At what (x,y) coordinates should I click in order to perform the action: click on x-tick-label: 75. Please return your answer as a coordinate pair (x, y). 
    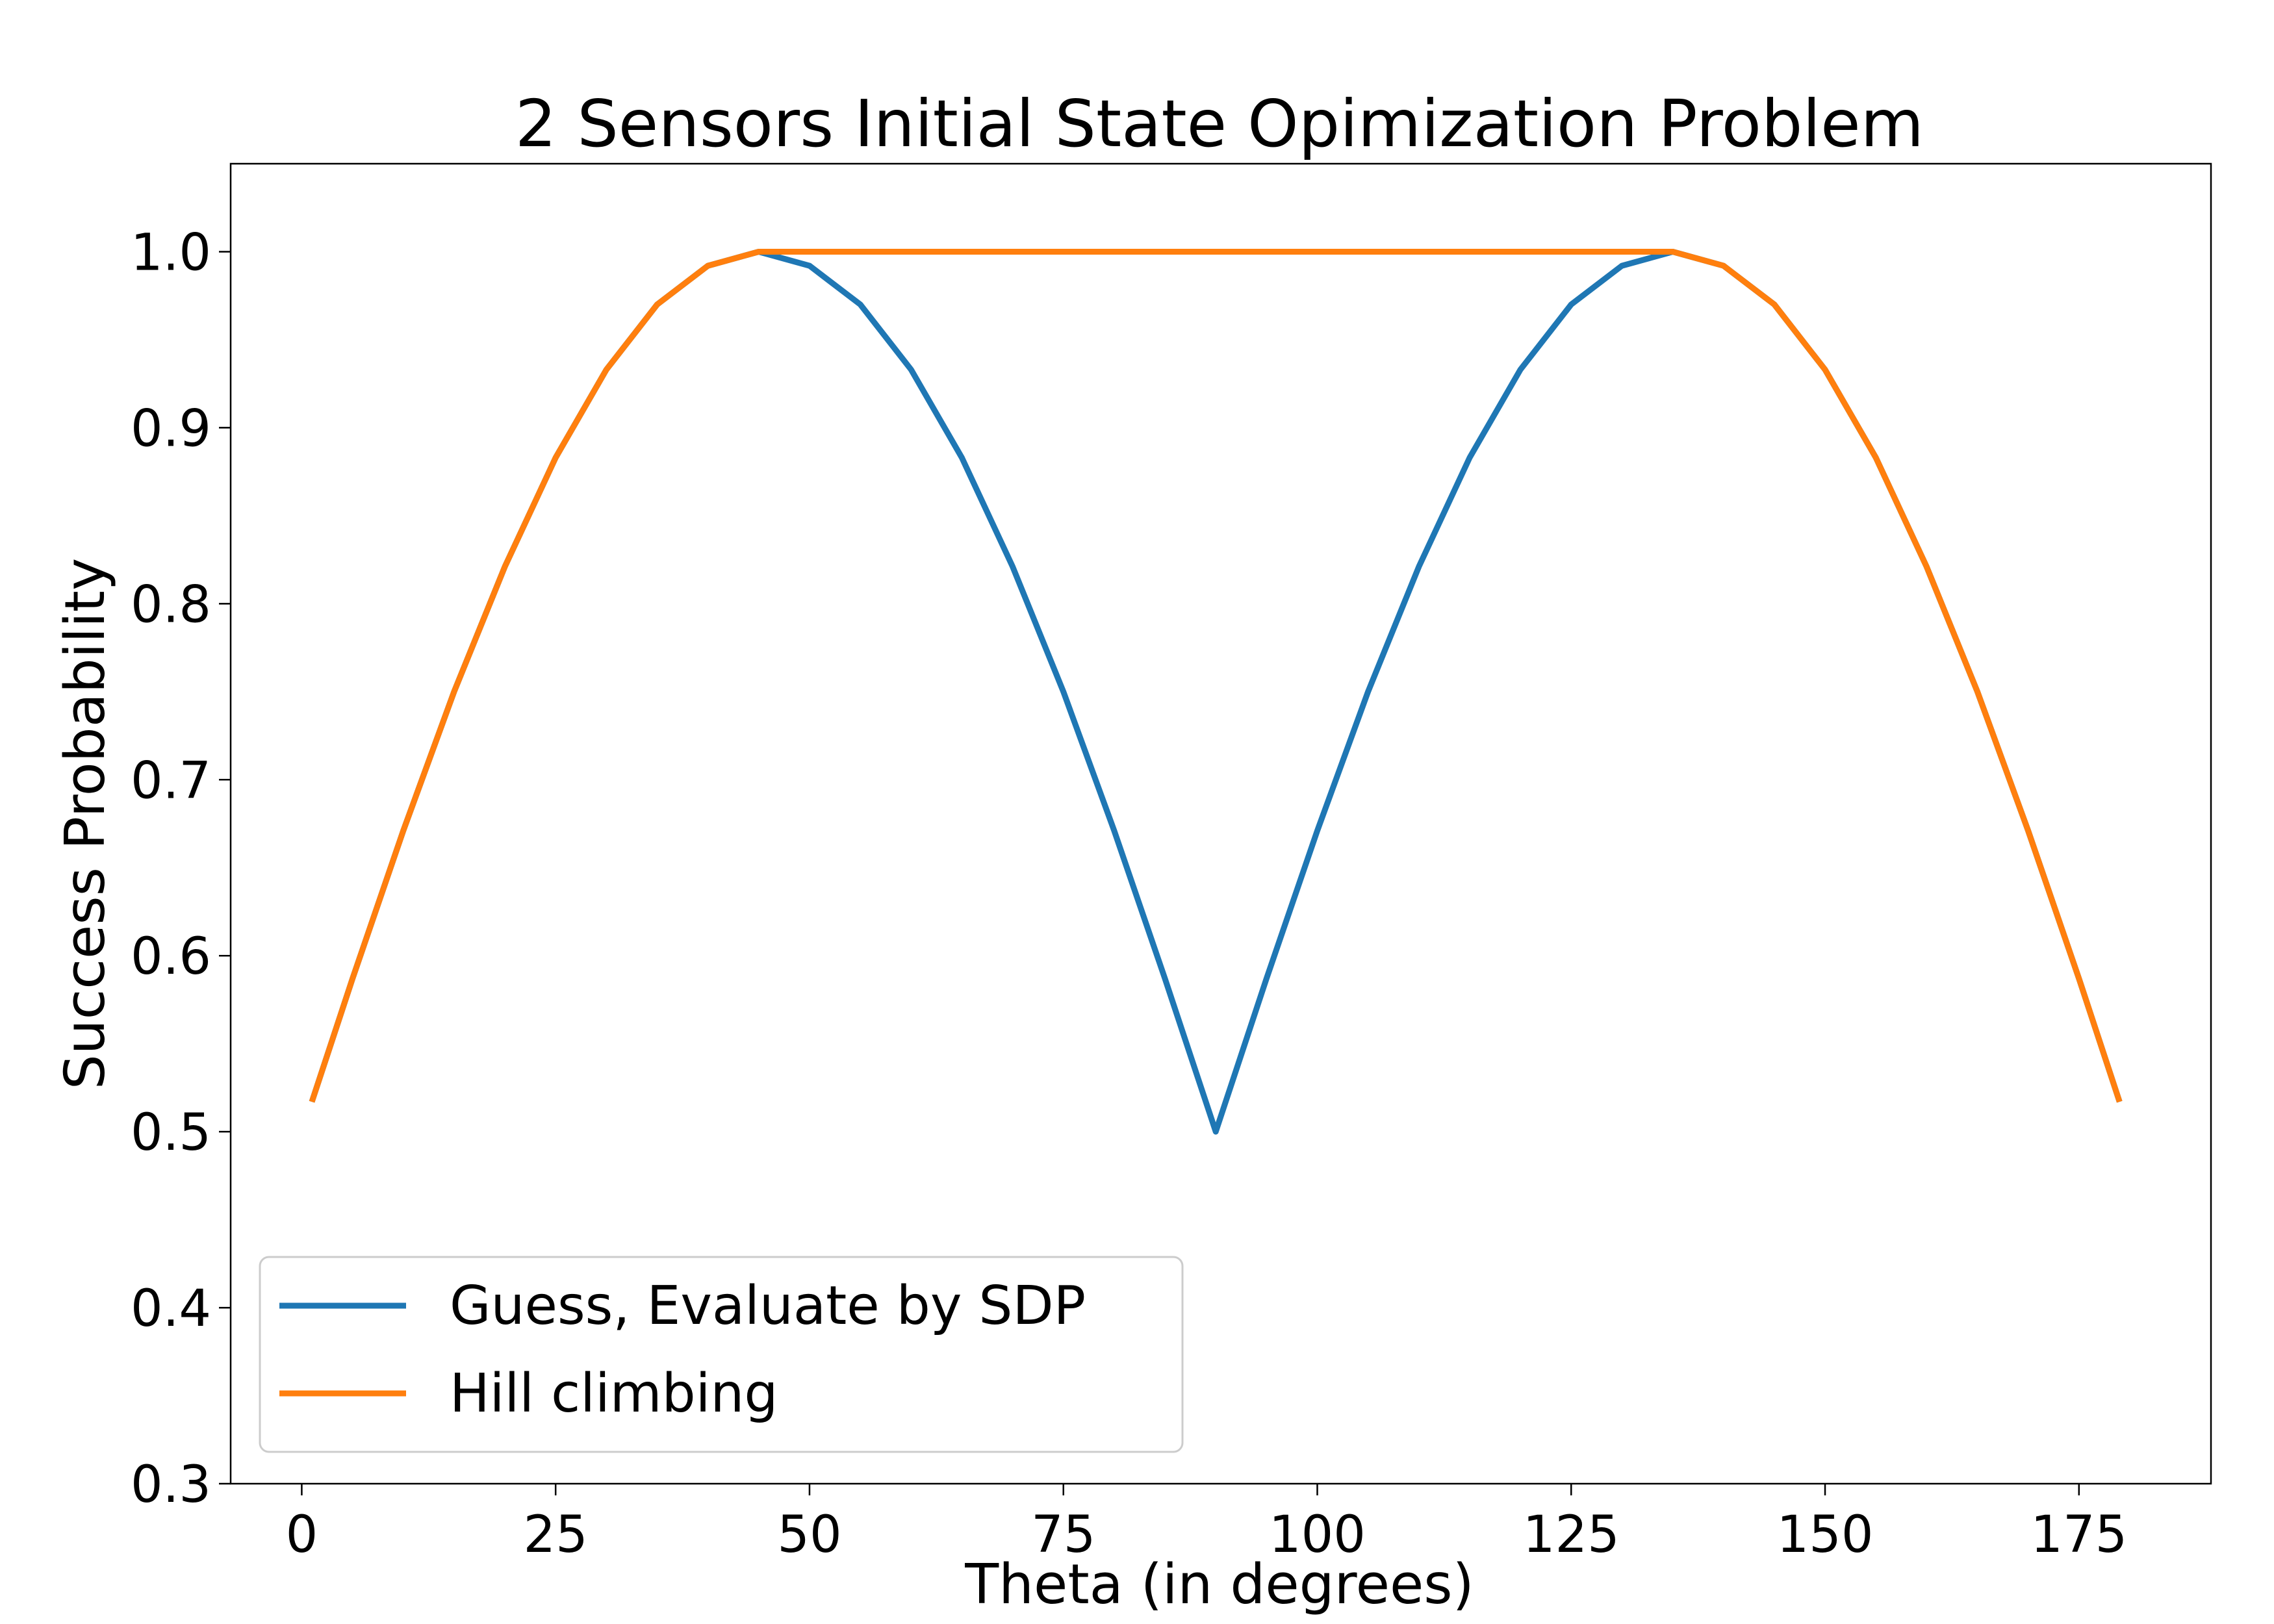
    Looking at the image, I should click on (1063, 1535).